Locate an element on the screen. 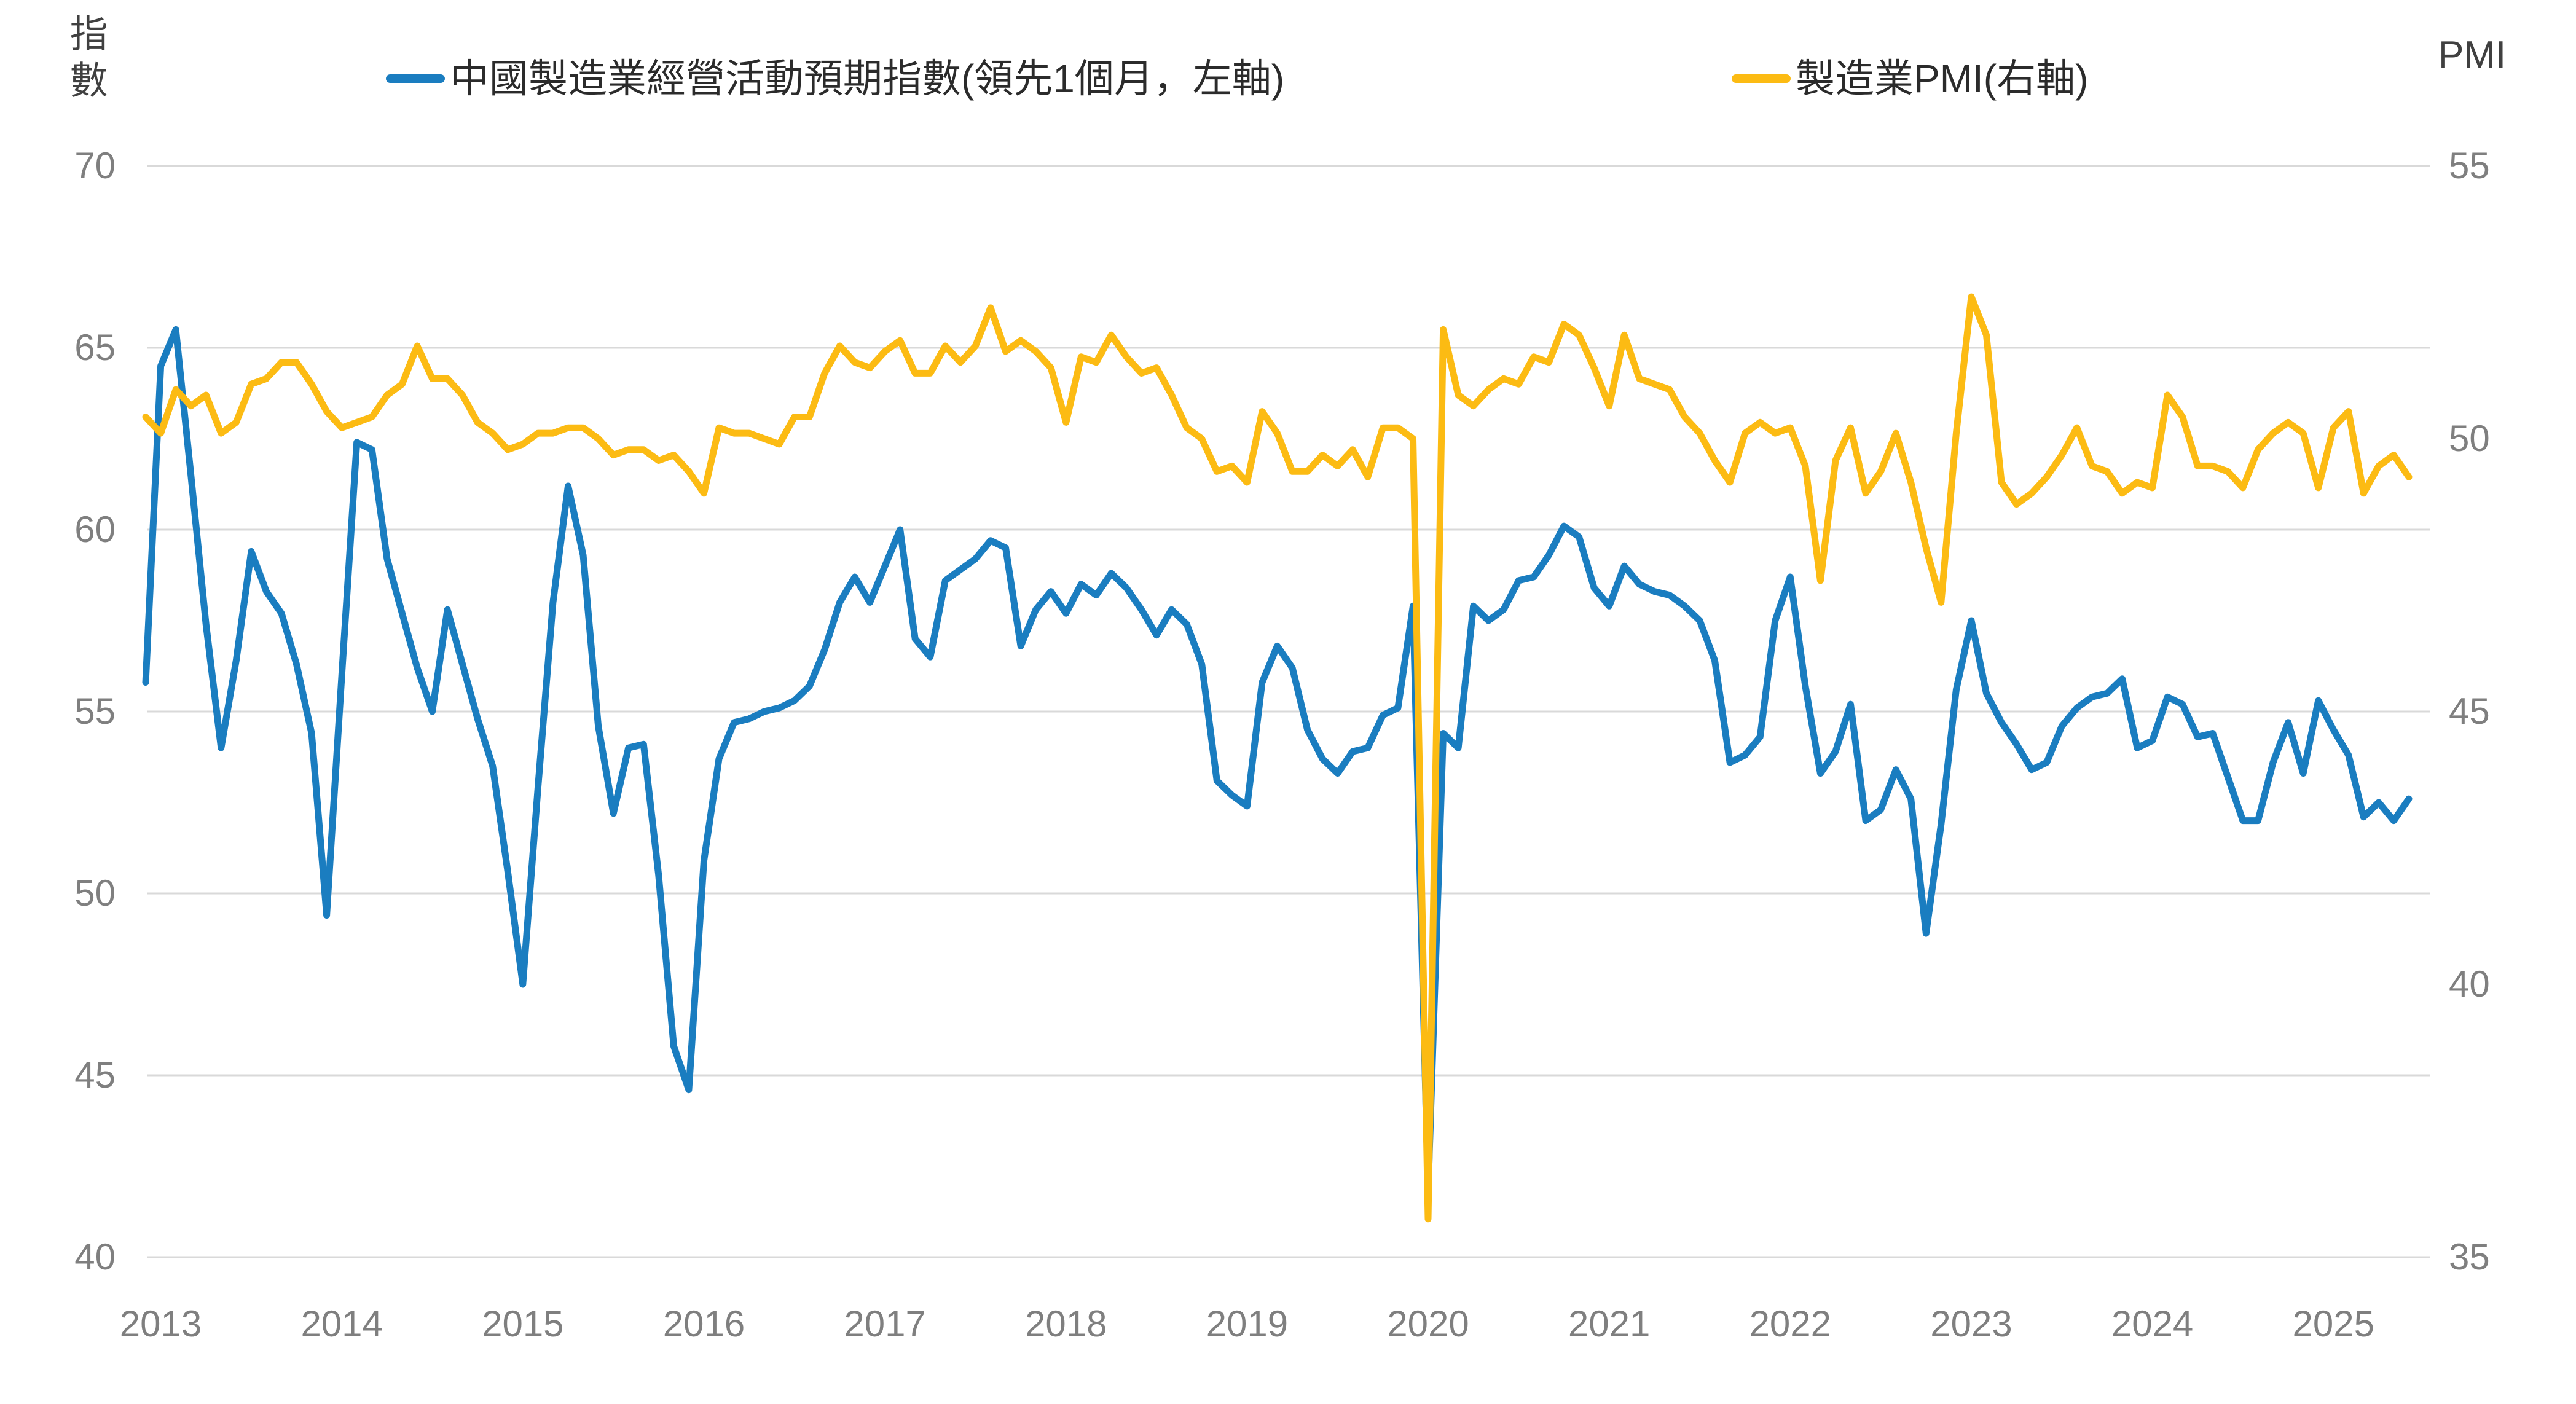 Image resolution: width=2576 pixels, height=1404 pixels. x-axis-tick-label: 2023 is located at coordinates (1971, 1323).